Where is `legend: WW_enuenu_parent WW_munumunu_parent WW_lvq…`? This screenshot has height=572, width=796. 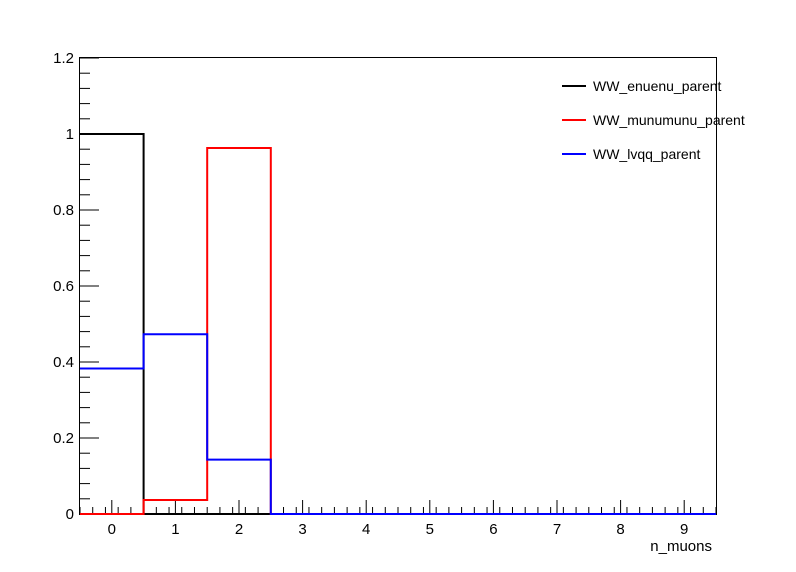
legend: WW_enuenu_parent WW_munumunu_parent WW_lvq… is located at coordinates (653, 120).